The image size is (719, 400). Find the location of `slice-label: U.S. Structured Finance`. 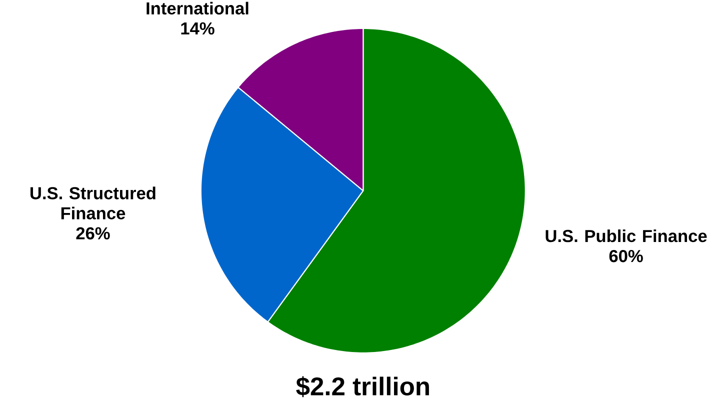

slice-label: U.S. Structured Finance is located at coordinates (93, 203).